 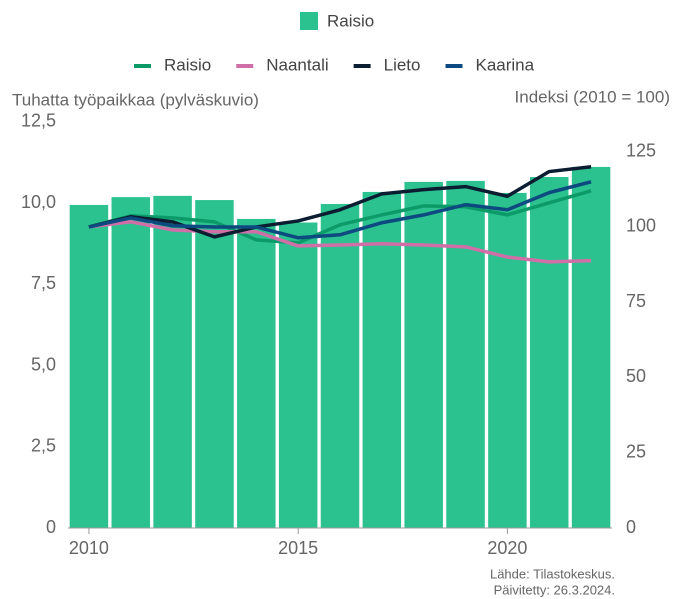 What do you see at coordinates (297, 64) in the screenshot?
I see `legend-label: Naantali` at bounding box center [297, 64].